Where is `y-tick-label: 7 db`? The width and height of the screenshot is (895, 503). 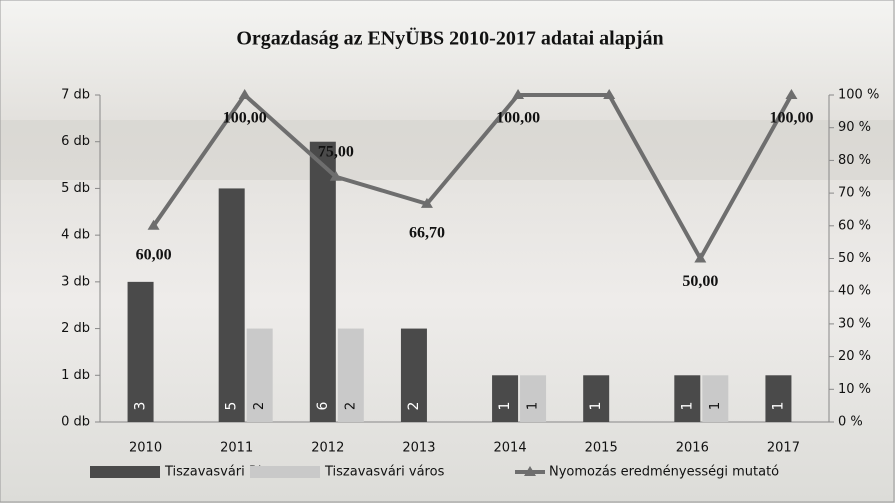
y-tick-label: 7 db is located at coordinates (75, 95).